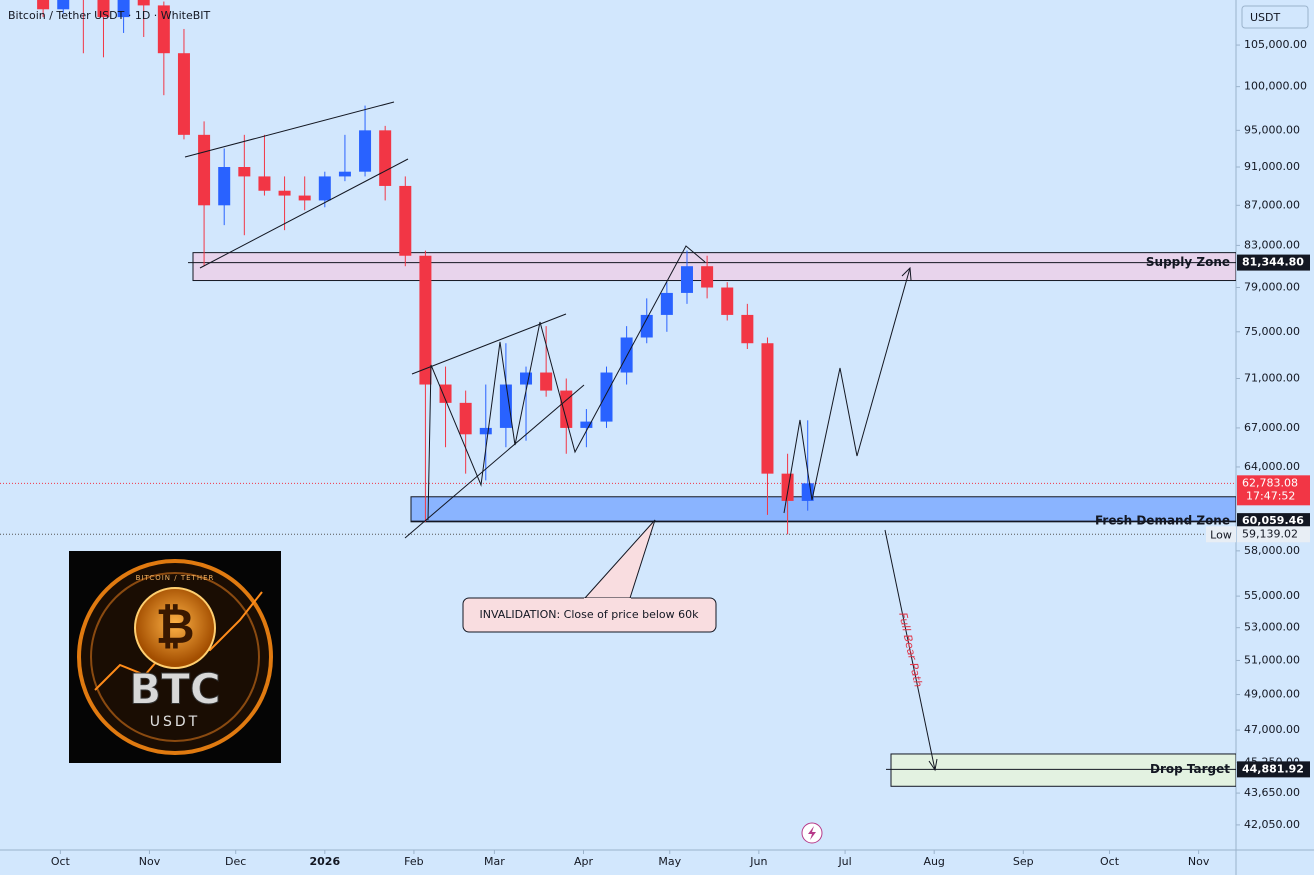 This screenshot has width=1314, height=875. I want to click on countdown: 17:47:52, so click(1270, 495).